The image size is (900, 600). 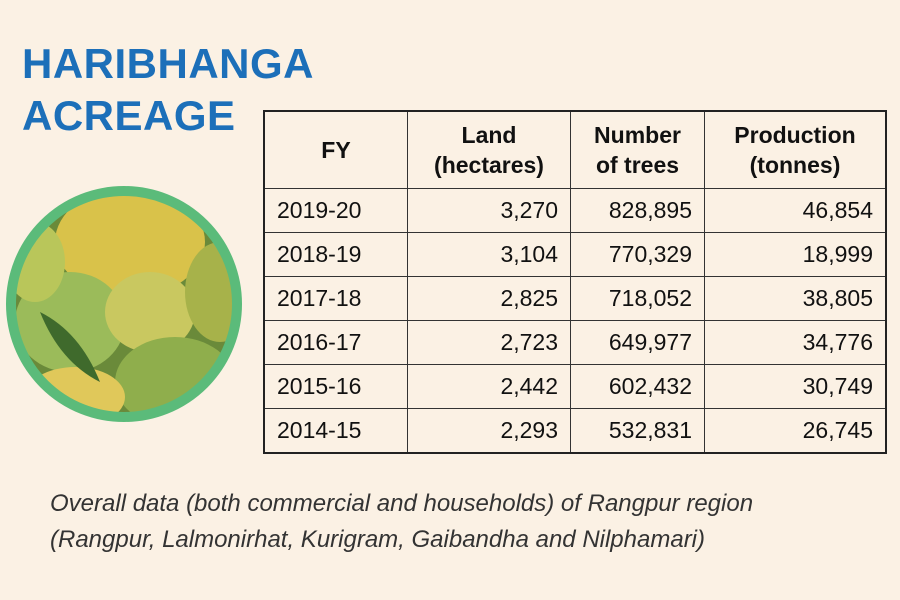 I want to click on header-line: of trees, so click(x=637, y=165).